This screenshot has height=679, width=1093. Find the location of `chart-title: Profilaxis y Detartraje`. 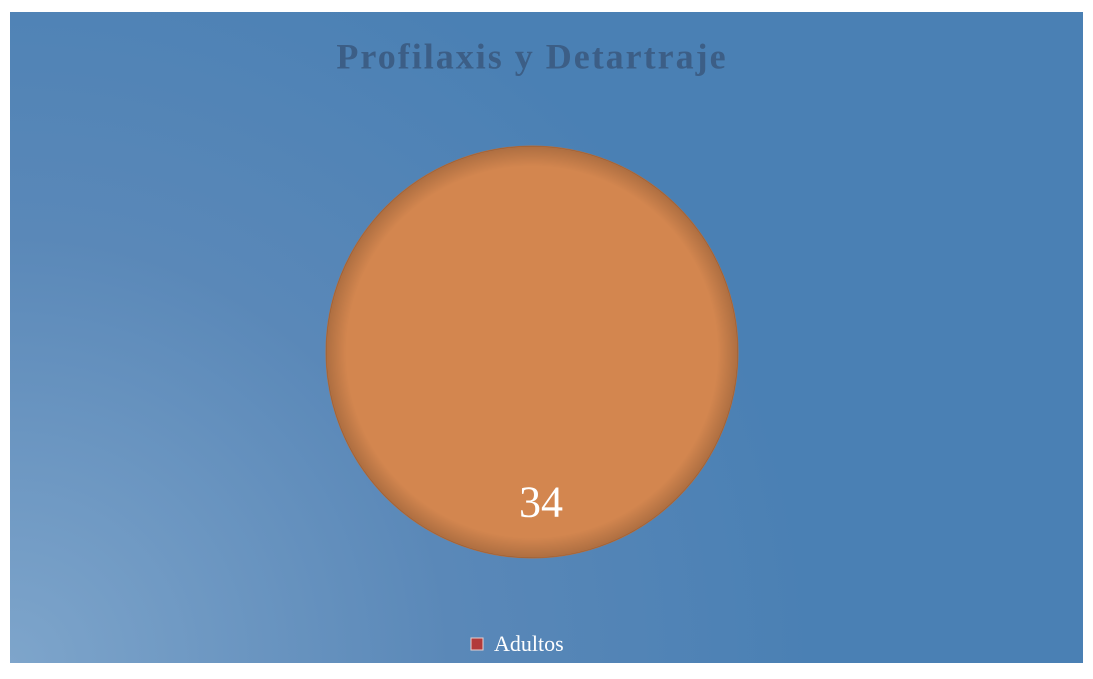

chart-title: Profilaxis y Detartraje is located at coordinates (531, 56).